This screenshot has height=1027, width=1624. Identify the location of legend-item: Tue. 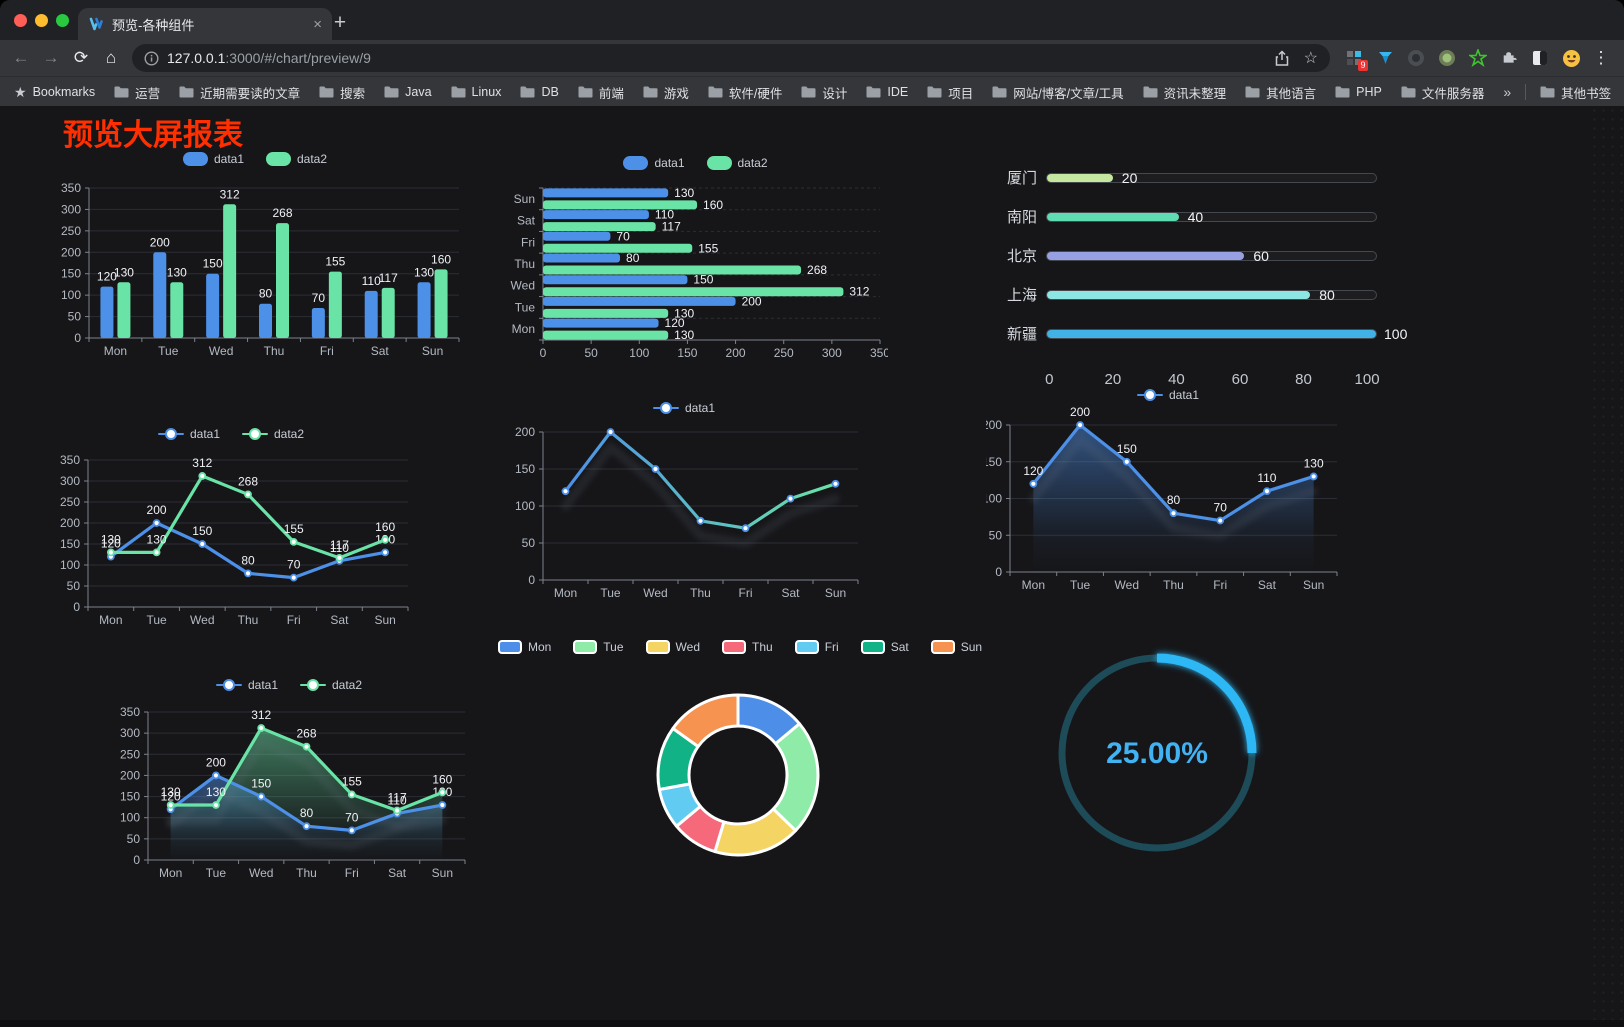
(598, 647).